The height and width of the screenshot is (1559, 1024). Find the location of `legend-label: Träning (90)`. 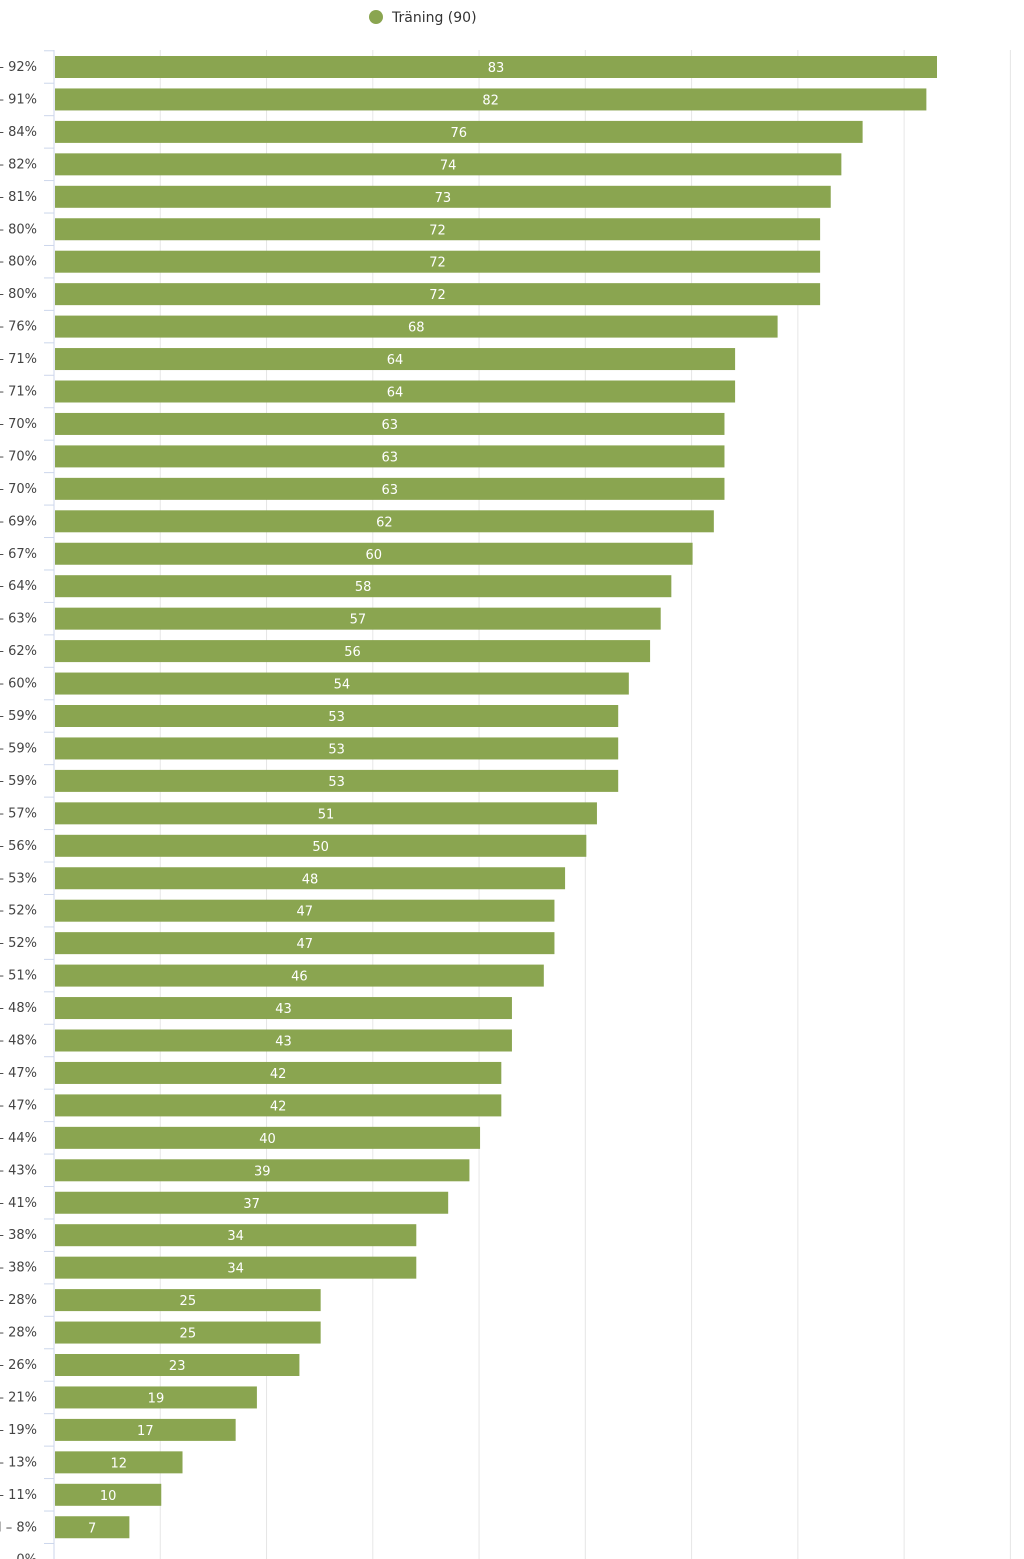

legend-label: Träning (90) is located at coordinates (434, 18).